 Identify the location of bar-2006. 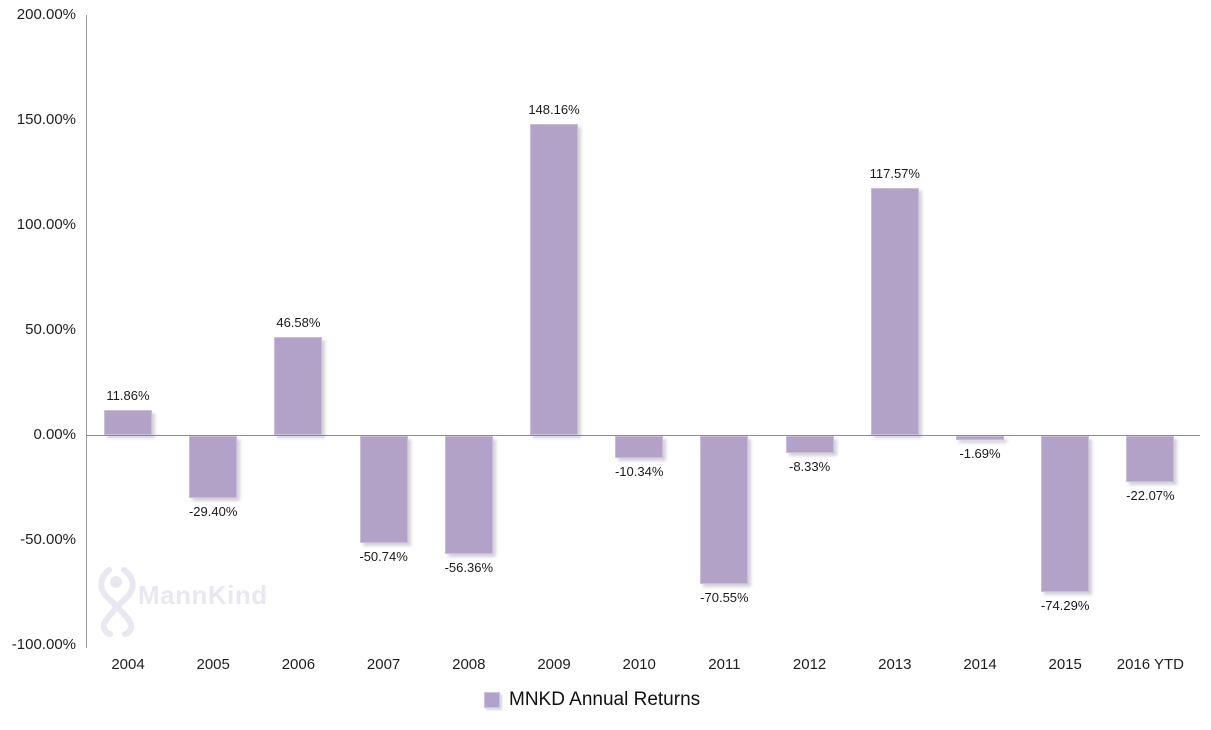
(298, 386).